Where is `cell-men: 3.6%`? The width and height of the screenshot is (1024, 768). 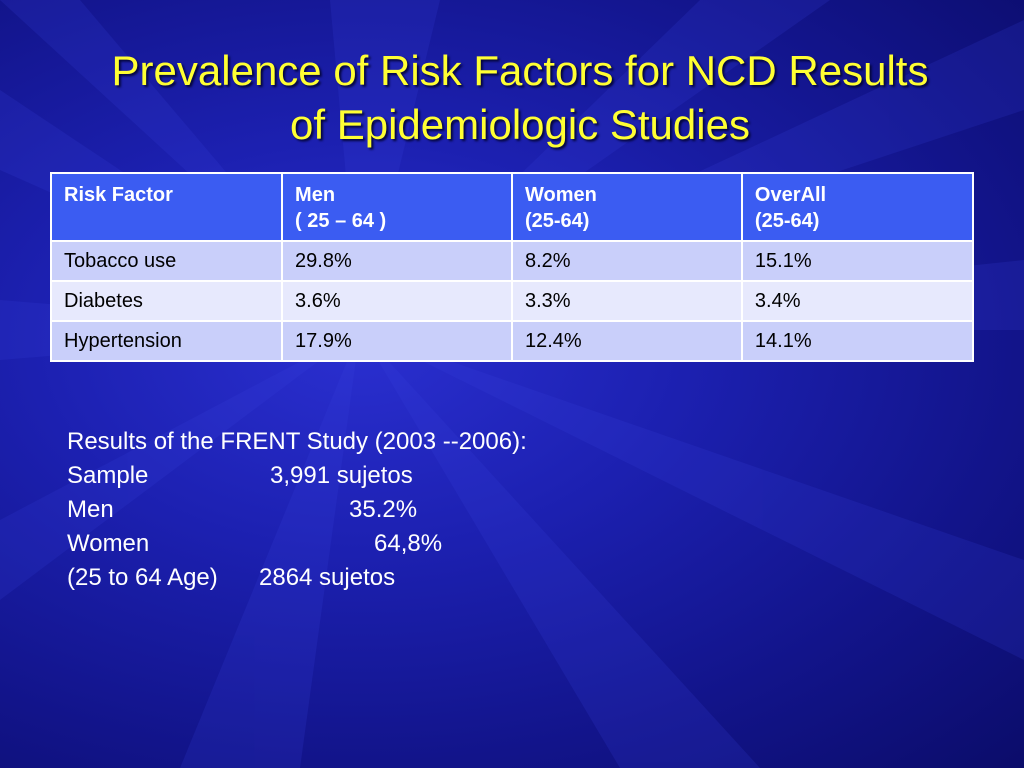
cell-men: 3.6% is located at coordinates (397, 301).